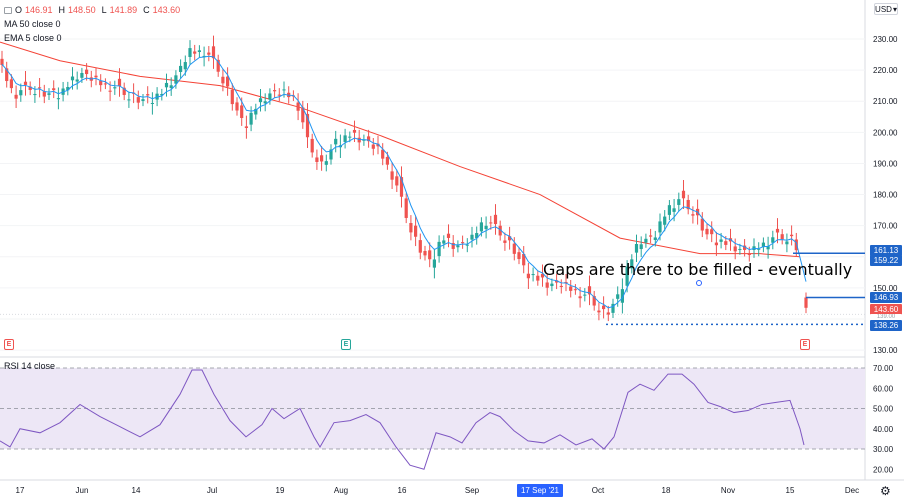 Image resolution: width=904 pixels, height=502 pixels. What do you see at coordinates (146, 10) in the screenshot?
I see `close-key: C` at bounding box center [146, 10].